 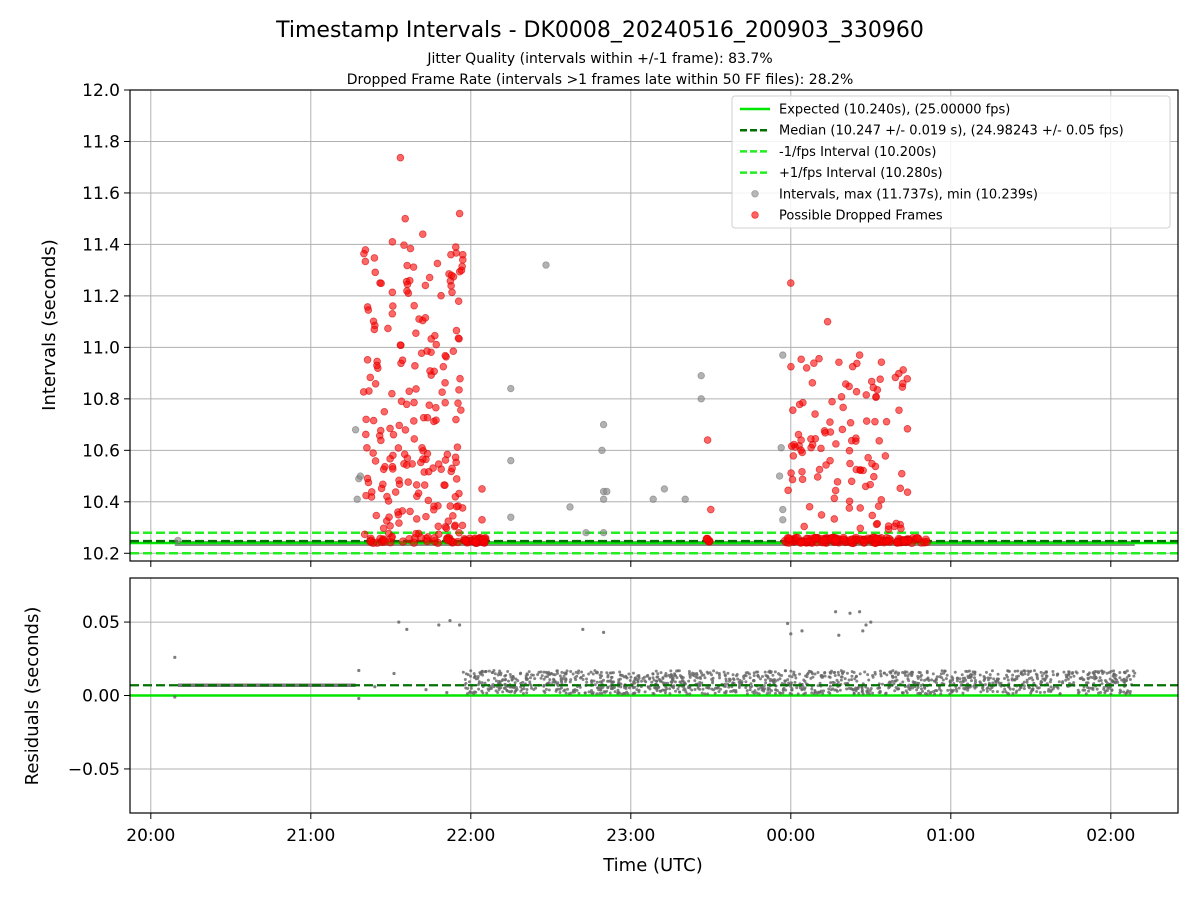 I want to click on x-tick-label: 02:00, so click(x=1110, y=836).